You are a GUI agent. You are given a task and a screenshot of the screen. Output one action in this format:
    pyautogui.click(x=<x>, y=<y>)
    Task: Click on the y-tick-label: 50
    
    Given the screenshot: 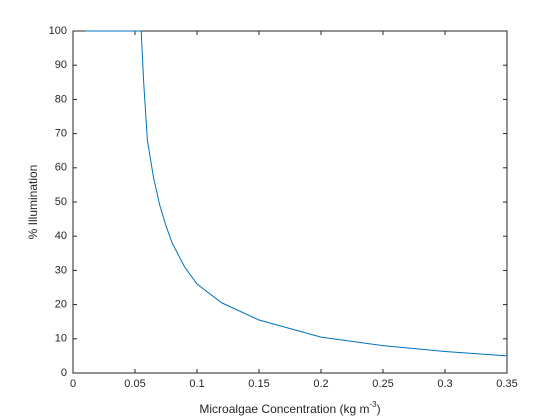 What is the action you would take?
    pyautogui.click(x=61, y=202)
    